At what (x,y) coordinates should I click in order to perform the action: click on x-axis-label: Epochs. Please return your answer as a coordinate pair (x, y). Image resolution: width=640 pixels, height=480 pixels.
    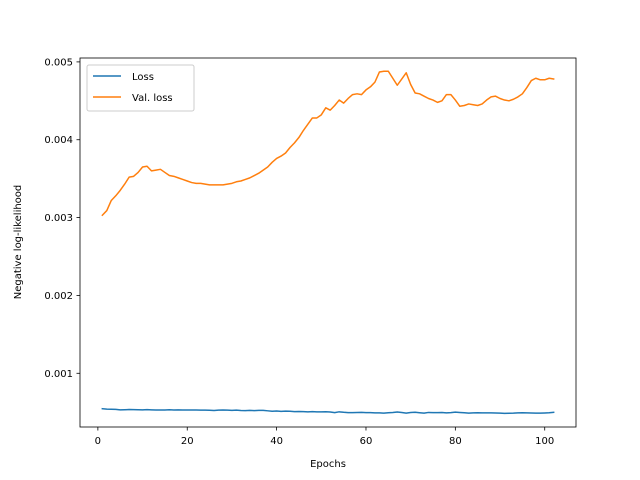
    Looking at the image, I should click on (328, 464).